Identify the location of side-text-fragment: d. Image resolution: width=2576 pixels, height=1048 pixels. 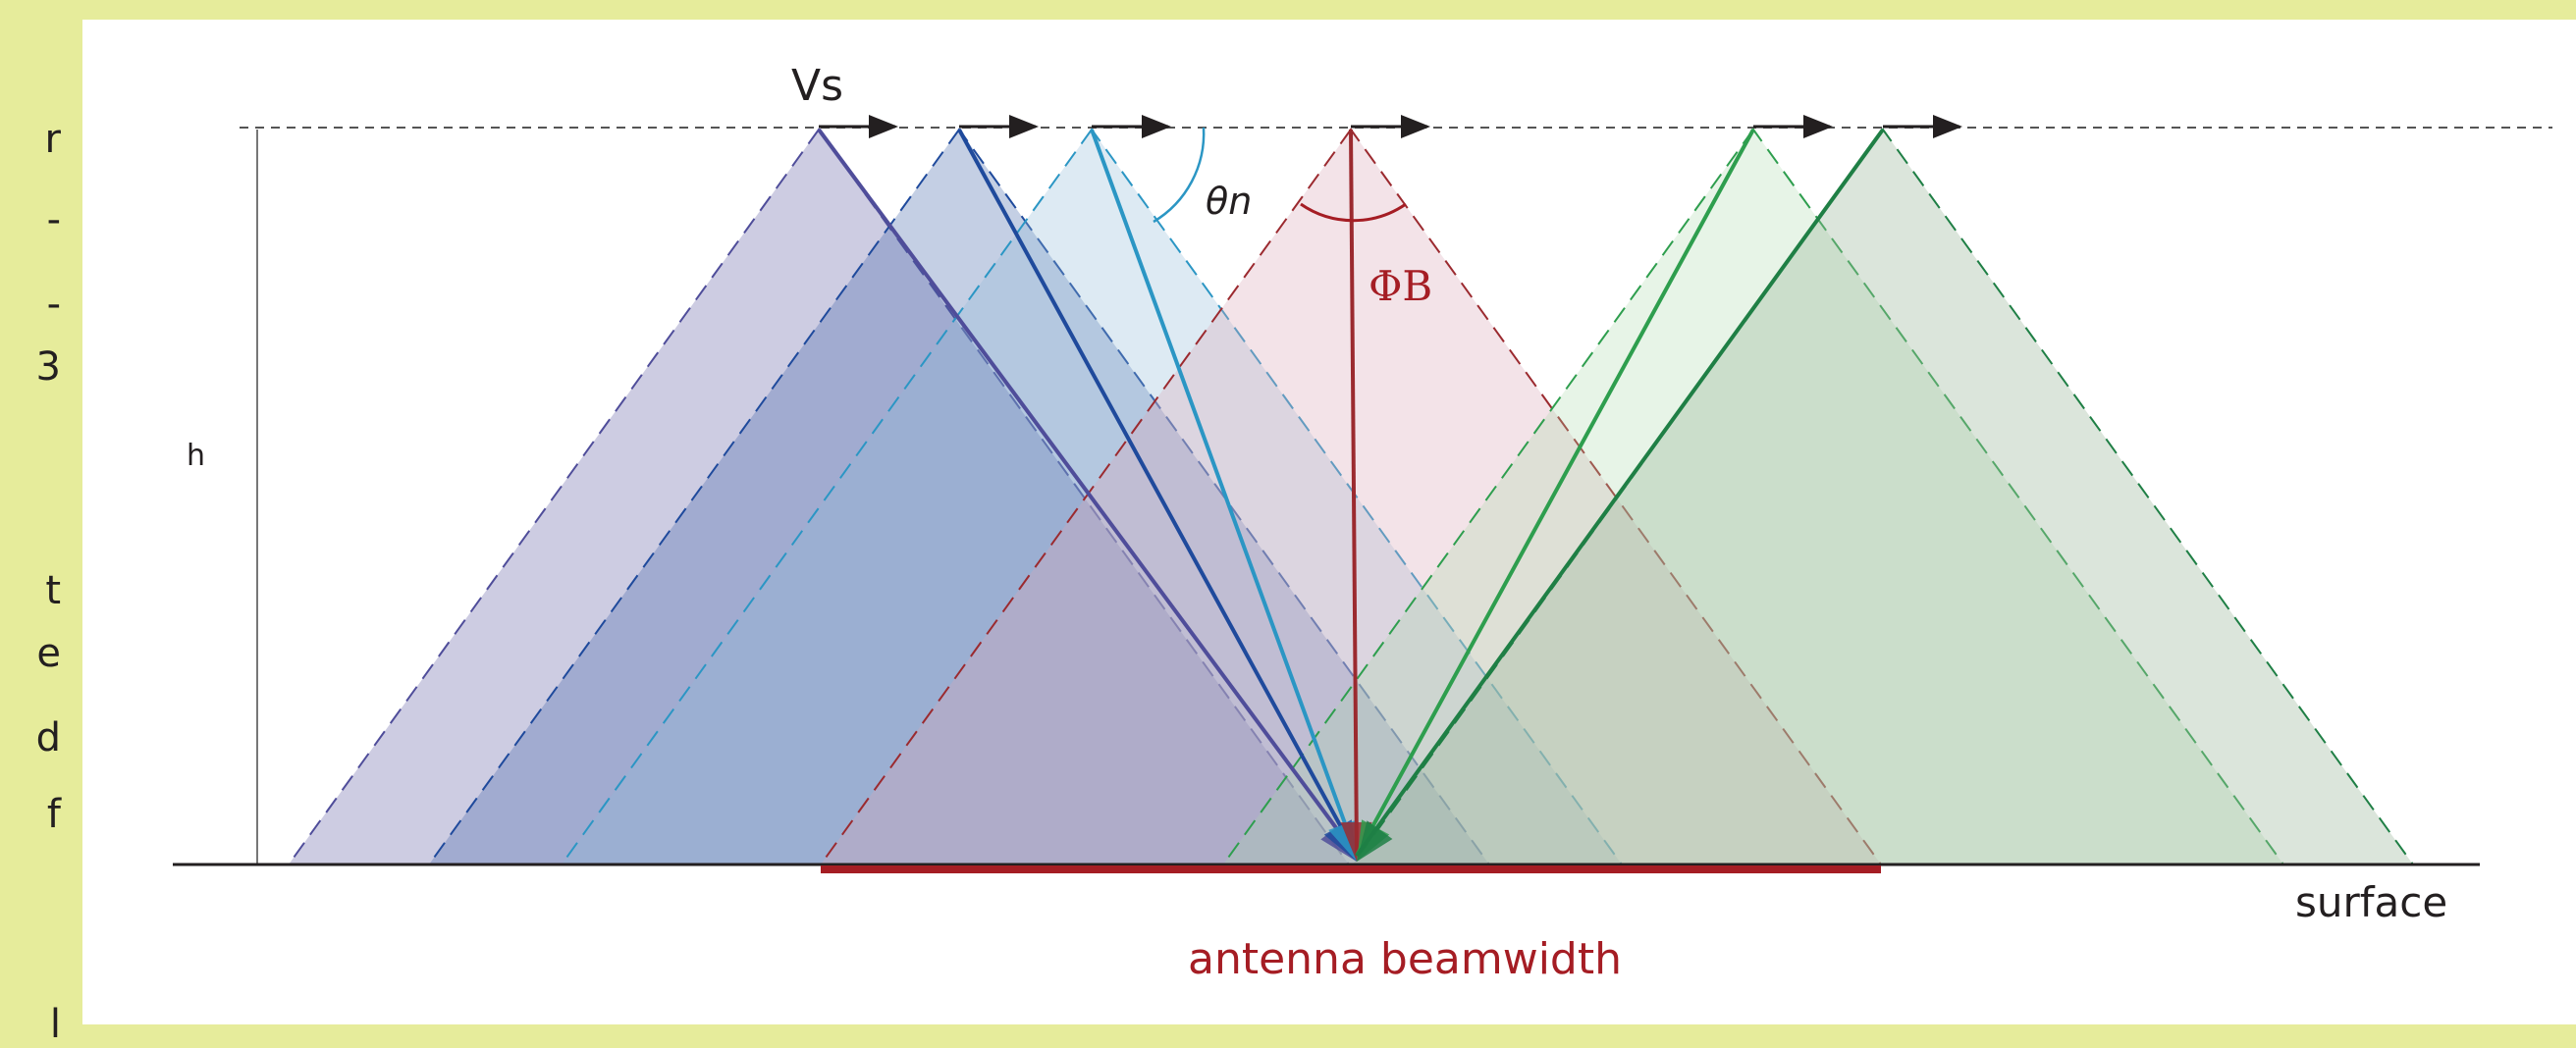
(48, 737).